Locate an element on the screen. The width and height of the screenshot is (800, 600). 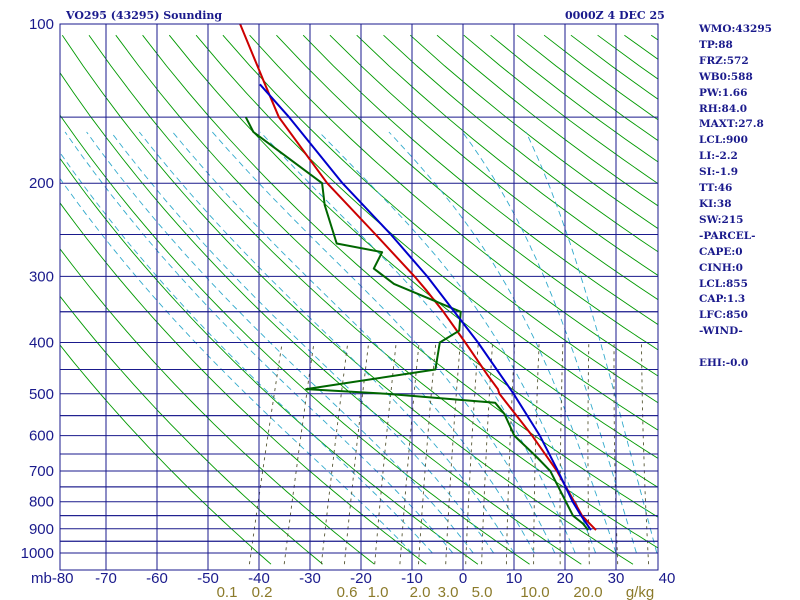
index-item: WMO:43295 is located at coordinates (735, 29).